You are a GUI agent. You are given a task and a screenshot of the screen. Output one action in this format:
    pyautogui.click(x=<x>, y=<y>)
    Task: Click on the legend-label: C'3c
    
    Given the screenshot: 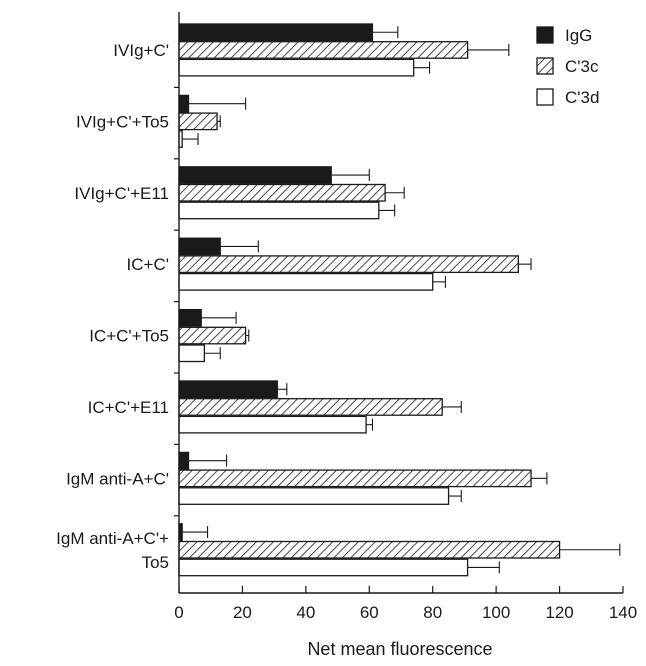 What is the action you would take?
    pyautogui.click(x=582, y=66)
    